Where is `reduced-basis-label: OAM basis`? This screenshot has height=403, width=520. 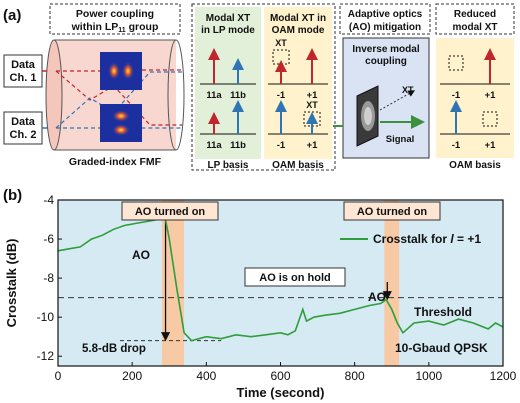
reduced-basis-label: OAM basis is located at coordinates (475, 165).